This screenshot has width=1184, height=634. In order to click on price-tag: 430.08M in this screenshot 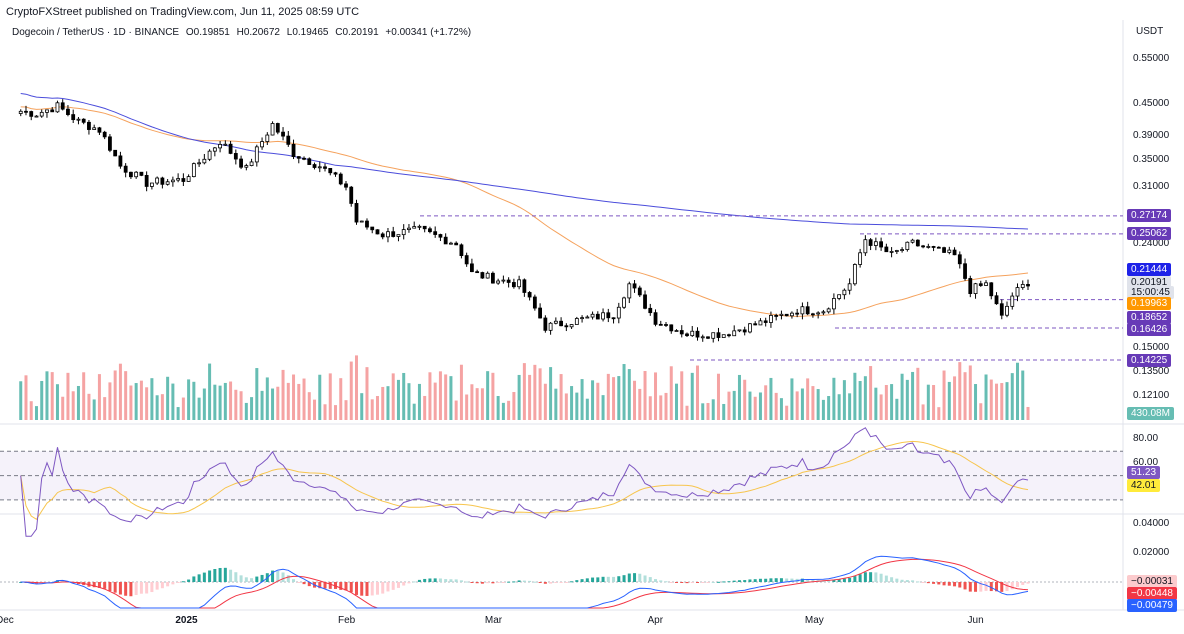, I will do `click(1150, 413)`.